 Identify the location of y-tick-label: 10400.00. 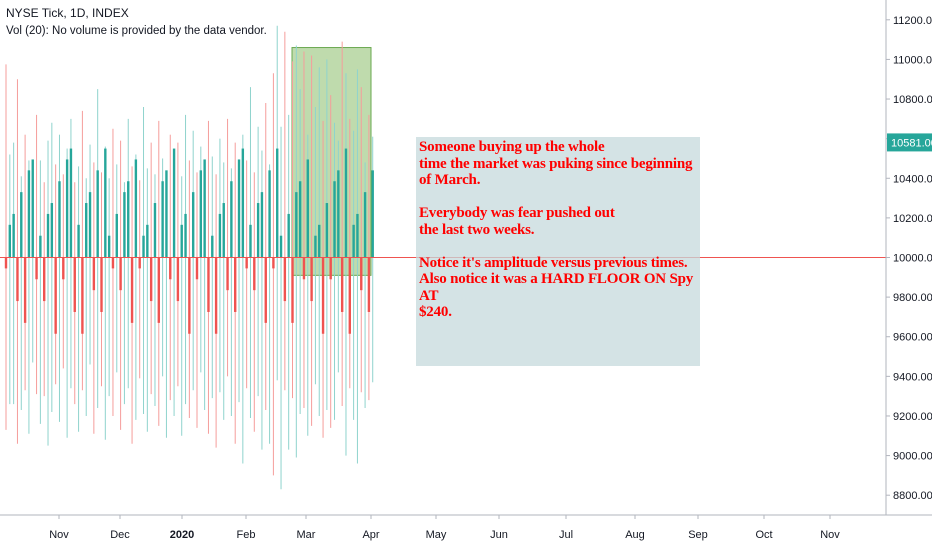
(912, 179).